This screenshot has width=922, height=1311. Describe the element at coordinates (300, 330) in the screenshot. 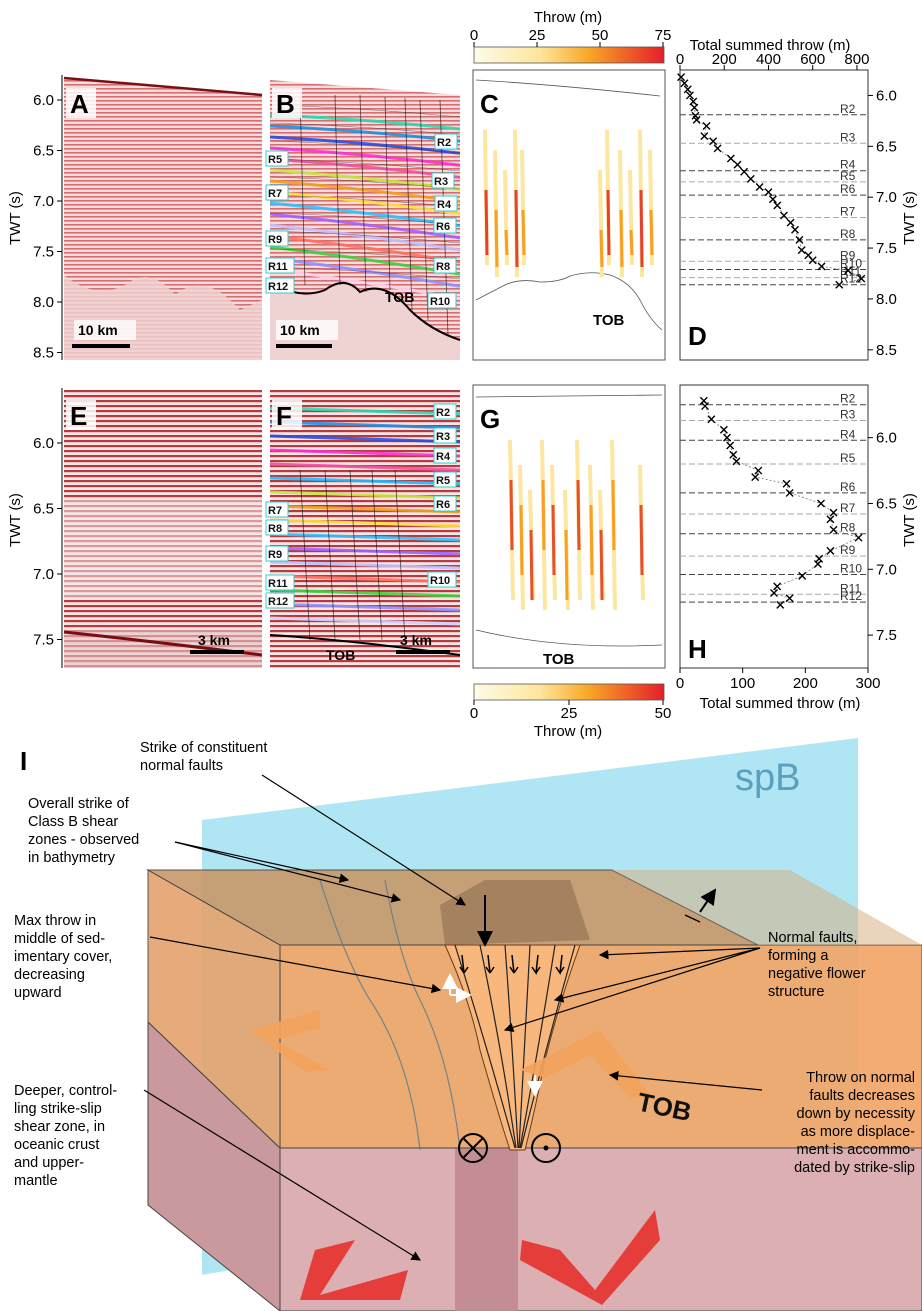

I see `scale-label: 10 km` at that location.